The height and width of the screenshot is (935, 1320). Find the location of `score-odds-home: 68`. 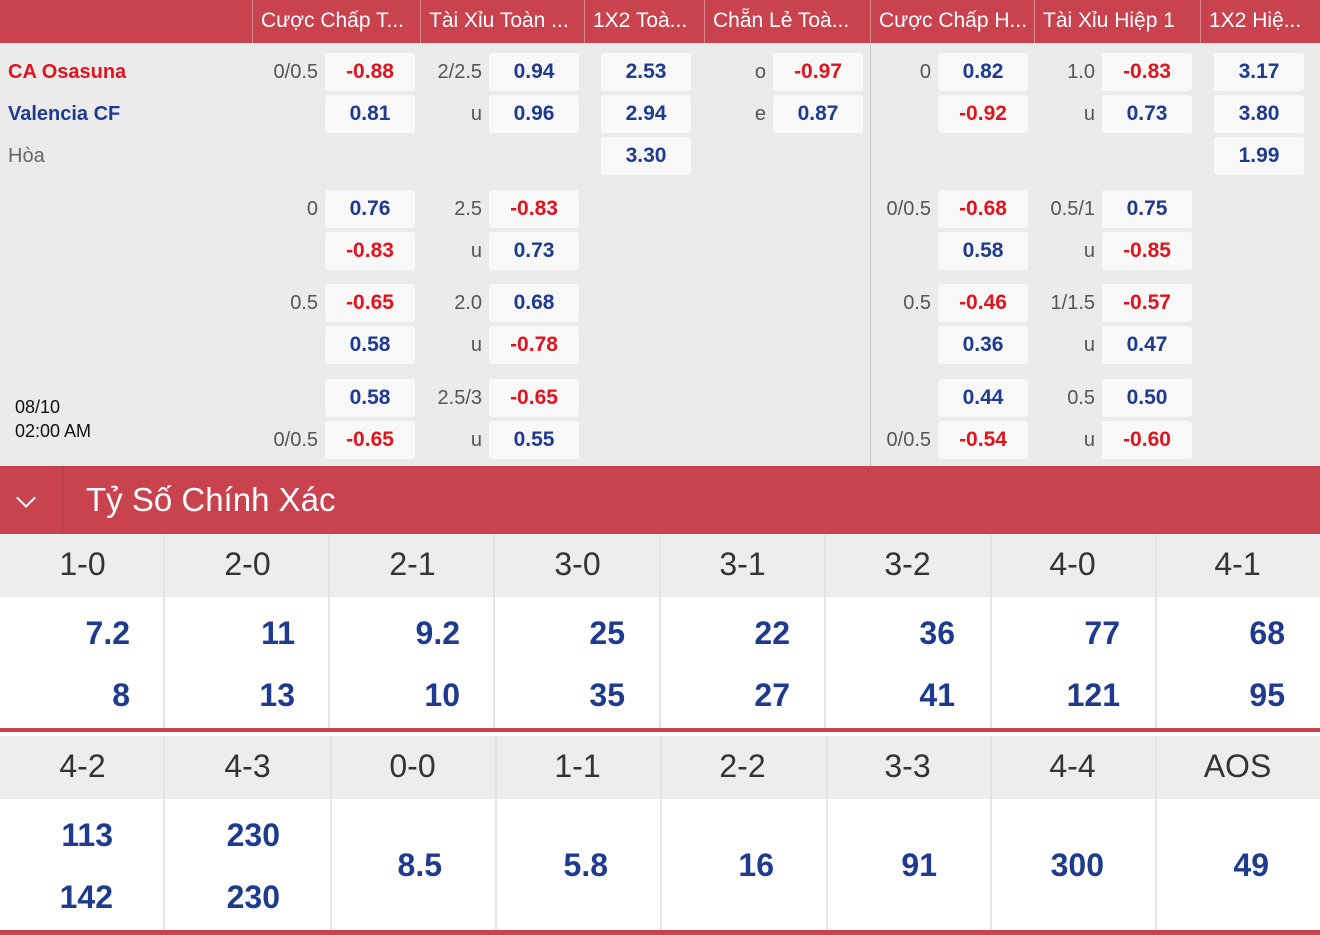

score-odds-home: 68 is located at coordinates (1267, 633).